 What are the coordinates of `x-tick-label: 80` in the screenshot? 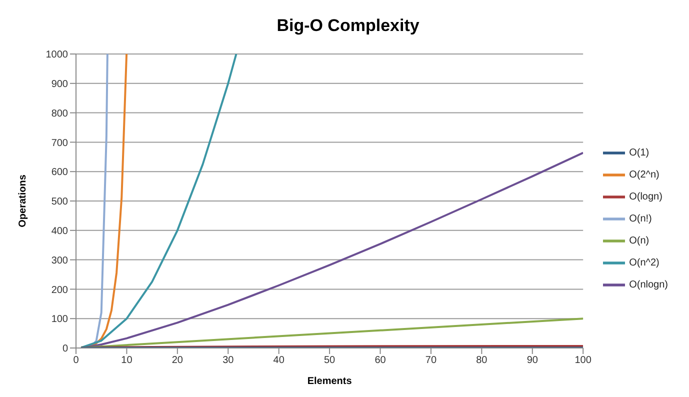 It's located at (482, 360).